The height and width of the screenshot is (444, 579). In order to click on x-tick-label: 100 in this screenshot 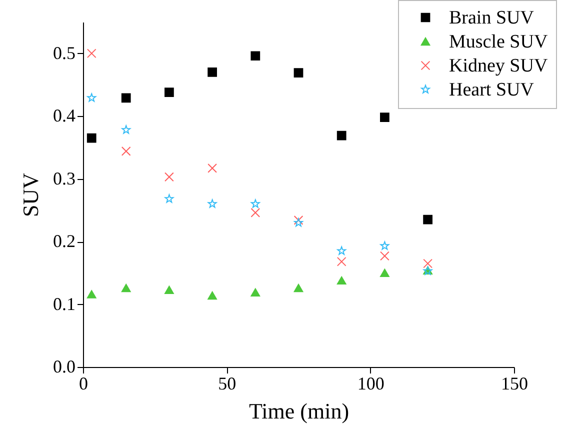, I will do `click(370, 384)`.